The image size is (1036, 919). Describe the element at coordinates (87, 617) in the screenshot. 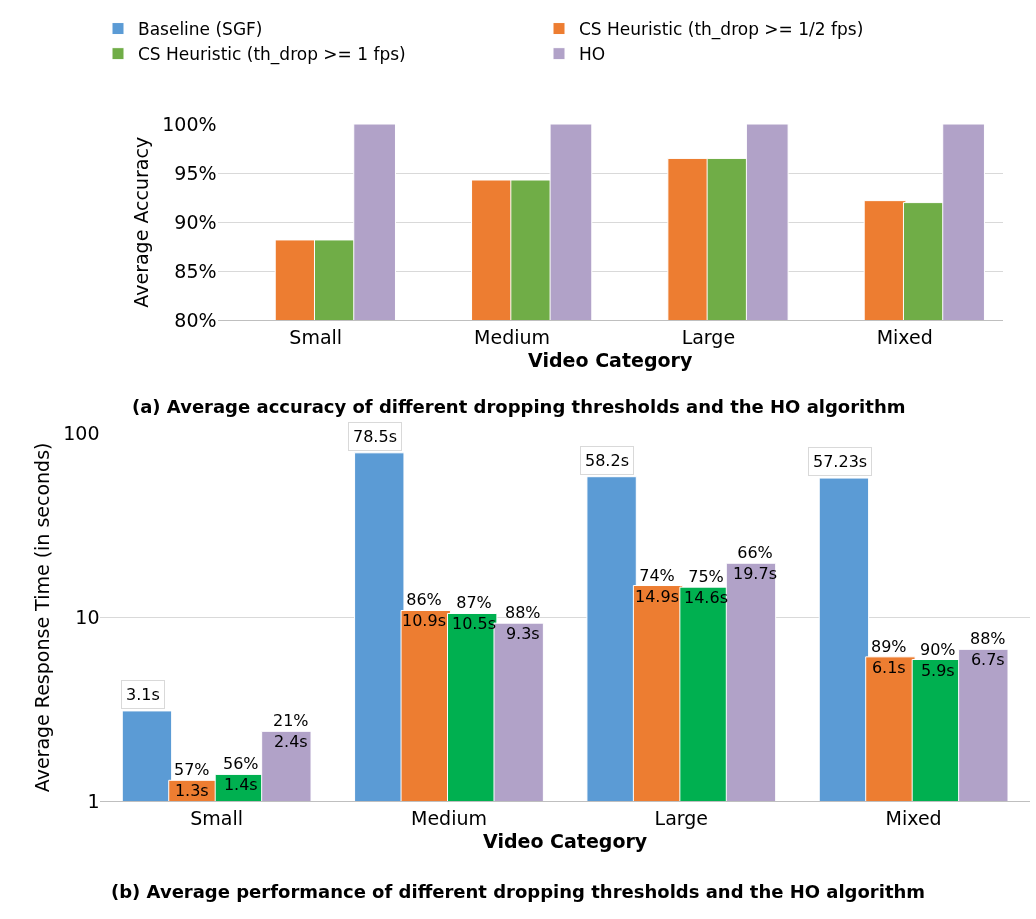

I see `y-tick-label: 10` at that location.